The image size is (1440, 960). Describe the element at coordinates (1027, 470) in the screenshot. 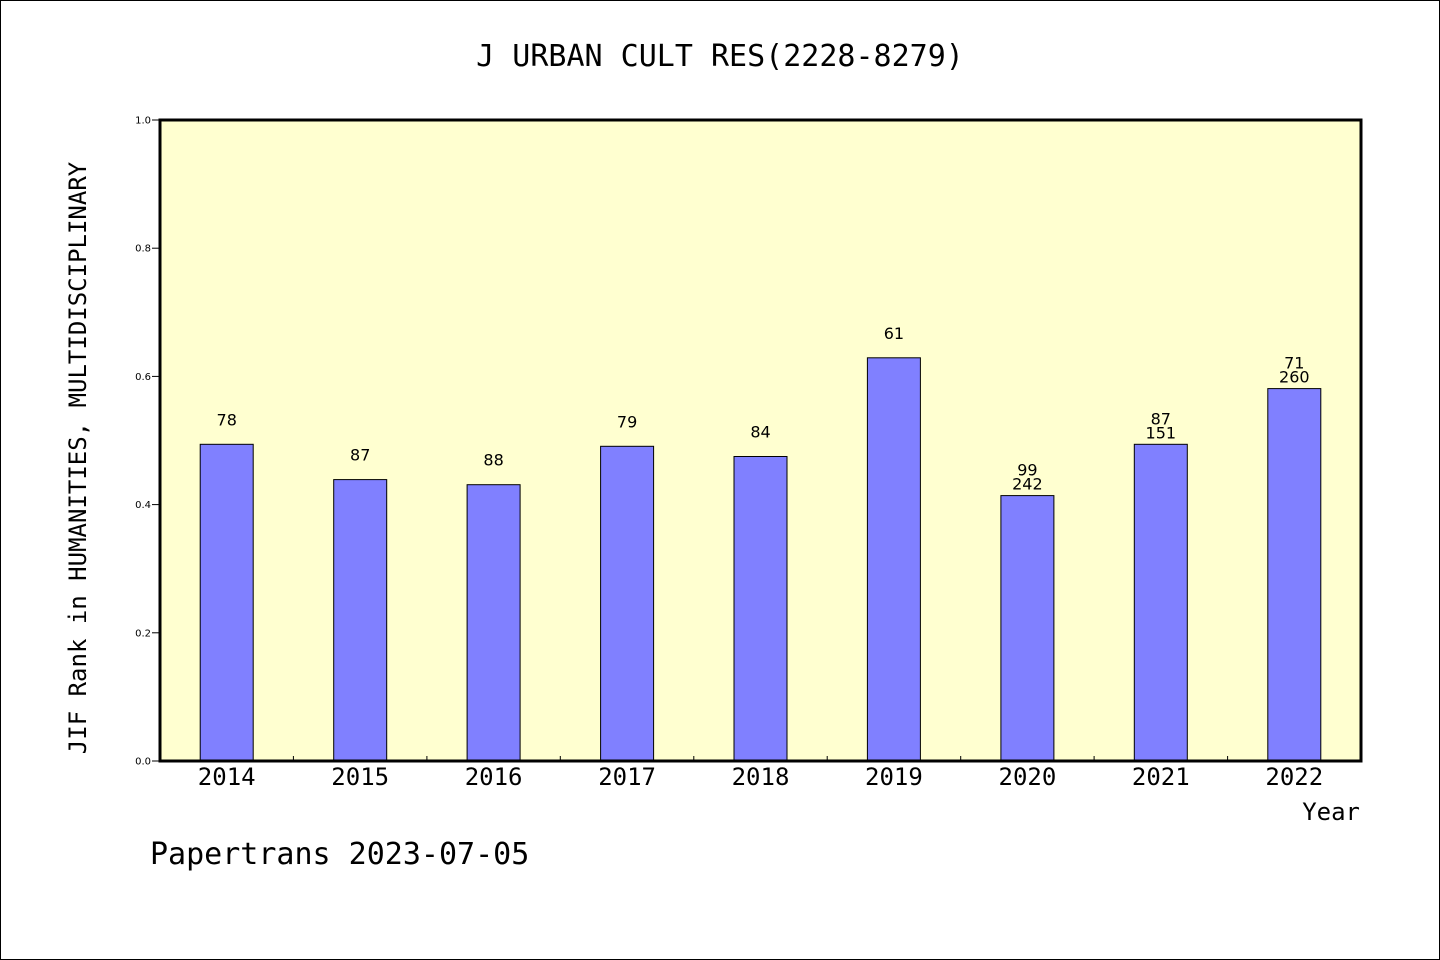

I see `bar-label-2020-1: 99` at that location.